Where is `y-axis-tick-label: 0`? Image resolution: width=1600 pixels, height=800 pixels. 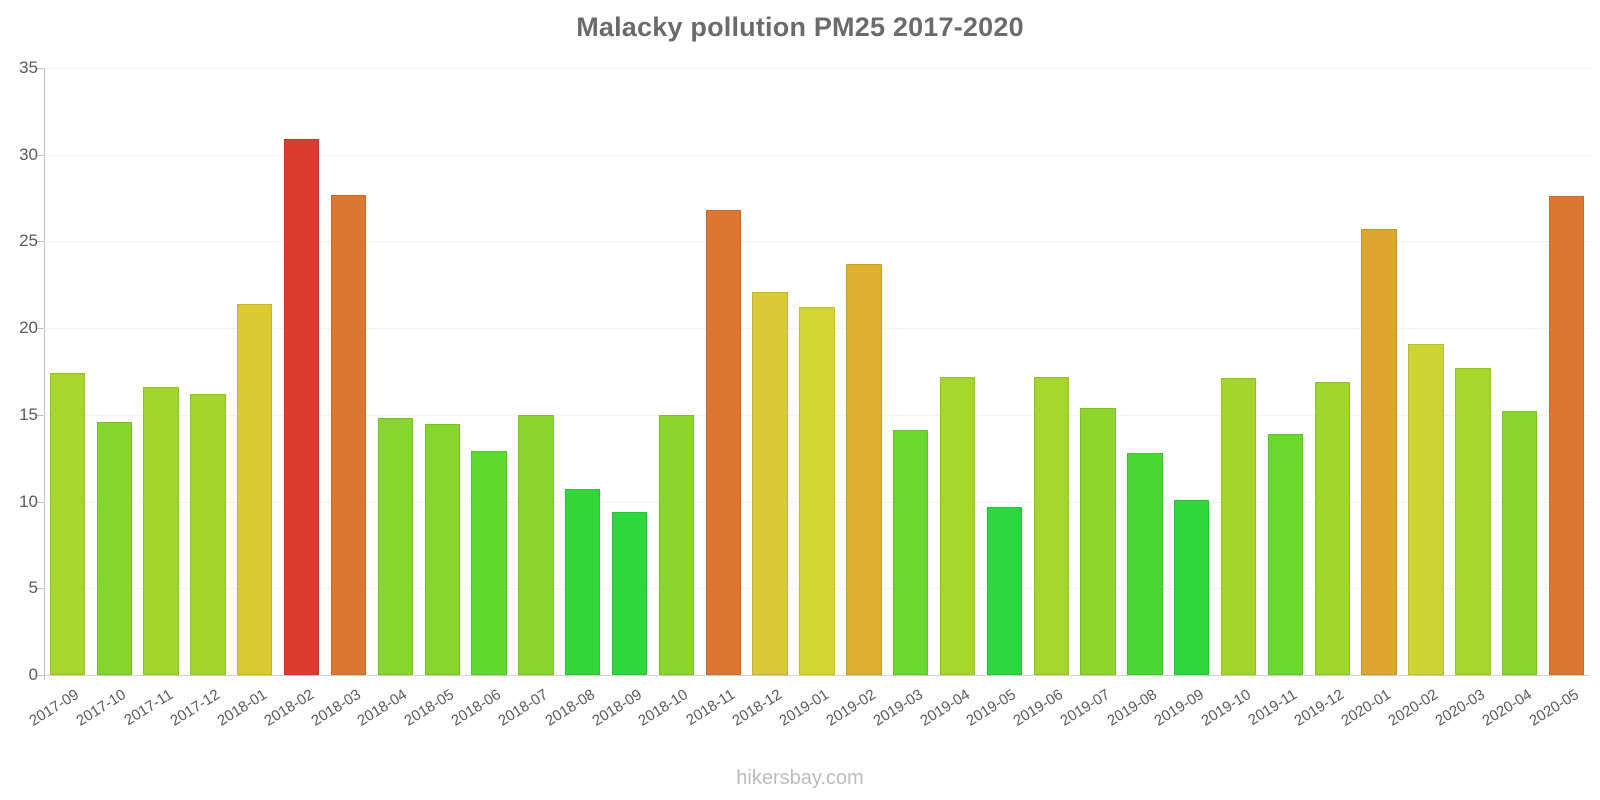 y-axis-tick-label: 0 is located at coordinates (33, 674).